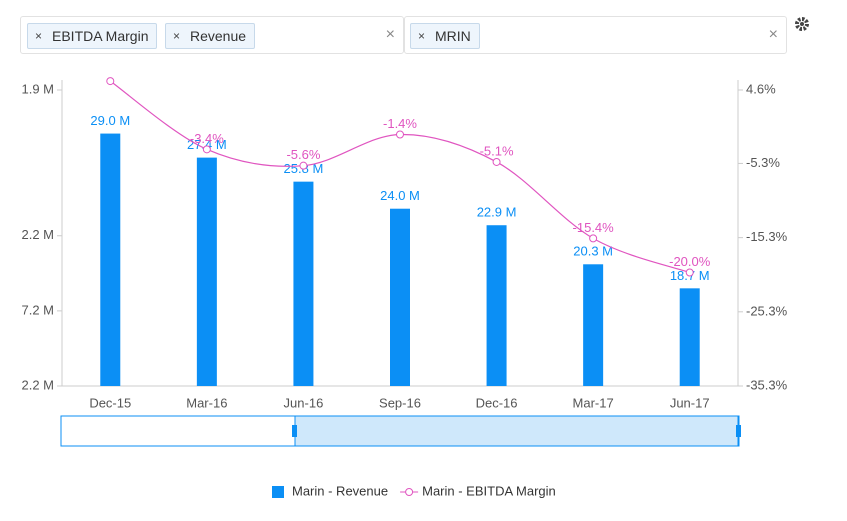 Image resolution: width=847 pixels, height=521 pixels. What do you see at coordinates (100, 36) in the screenshot?
I see `chip-label: EBITDA Margin` at bounding box center [100, 36].